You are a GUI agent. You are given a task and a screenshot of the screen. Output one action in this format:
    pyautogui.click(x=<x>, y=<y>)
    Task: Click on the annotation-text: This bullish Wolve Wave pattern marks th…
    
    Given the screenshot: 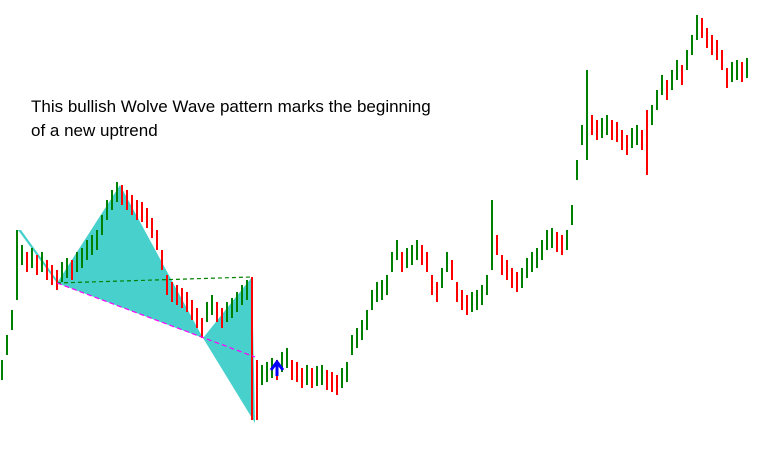 What is the action you would take?
    pyautogui.click(x=231, y=119)
    